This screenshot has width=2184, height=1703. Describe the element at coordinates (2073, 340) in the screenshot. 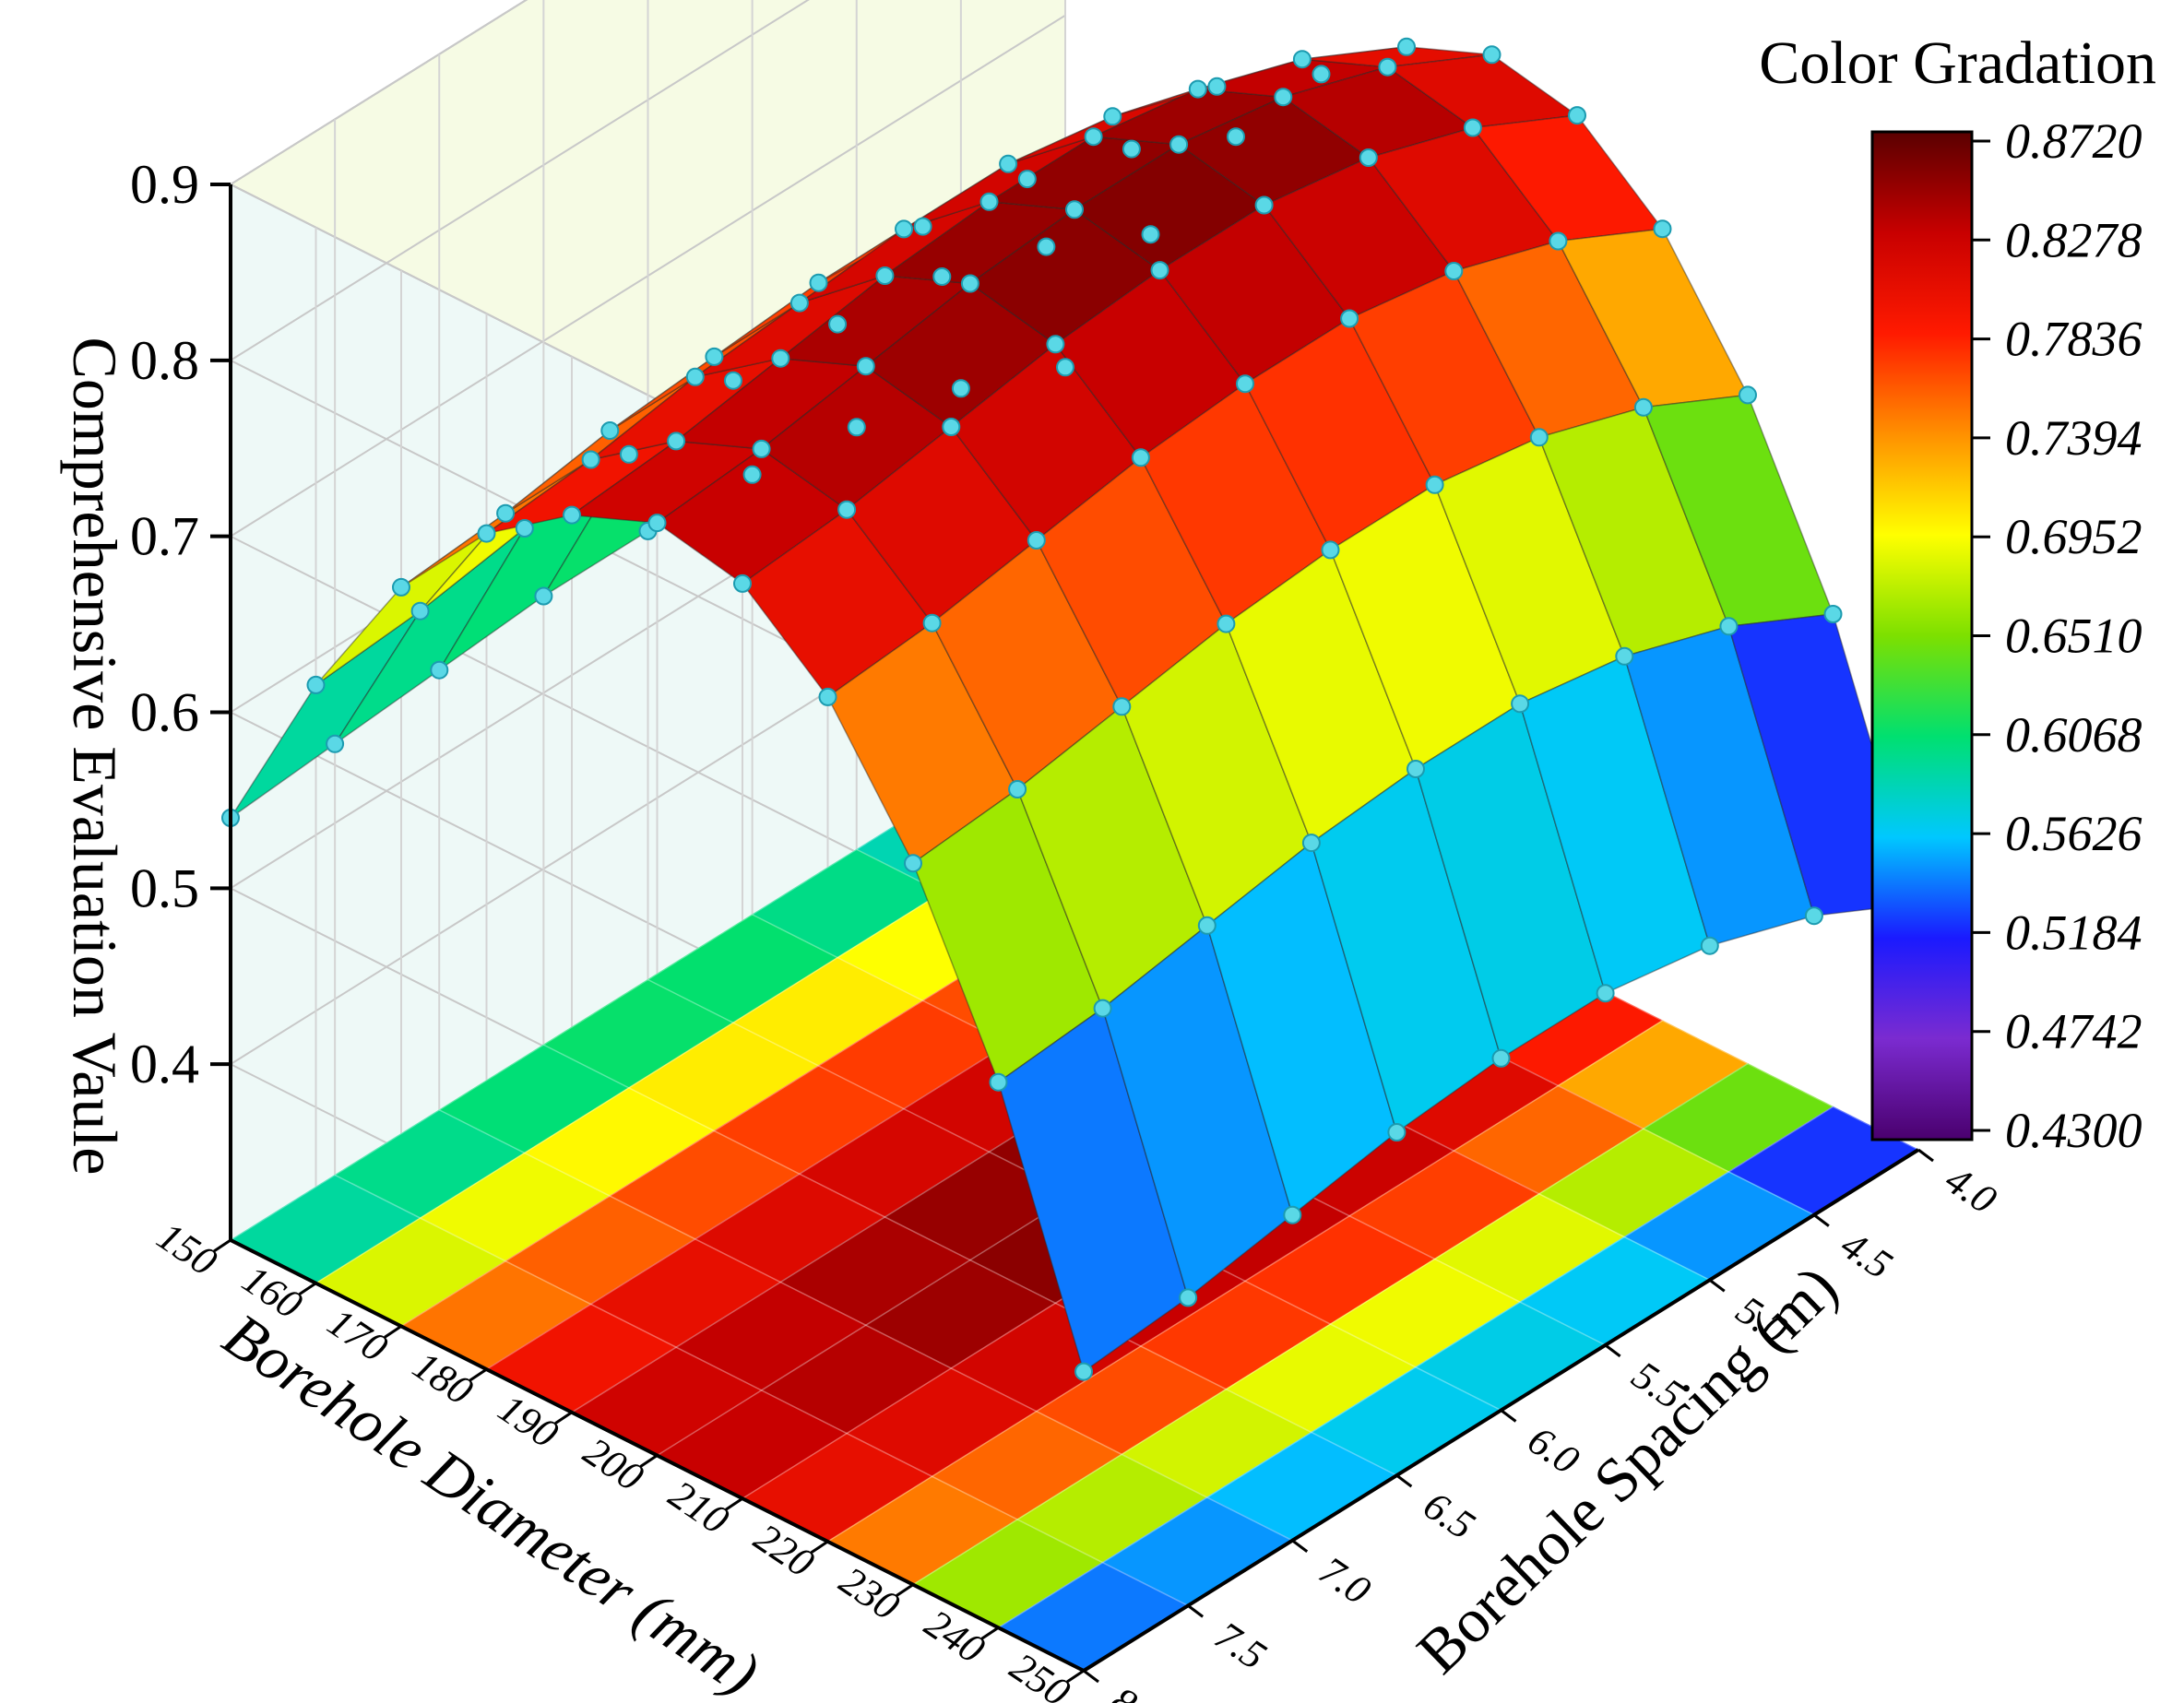

I see `colorbar-tick-label: 0.7836` at that location.